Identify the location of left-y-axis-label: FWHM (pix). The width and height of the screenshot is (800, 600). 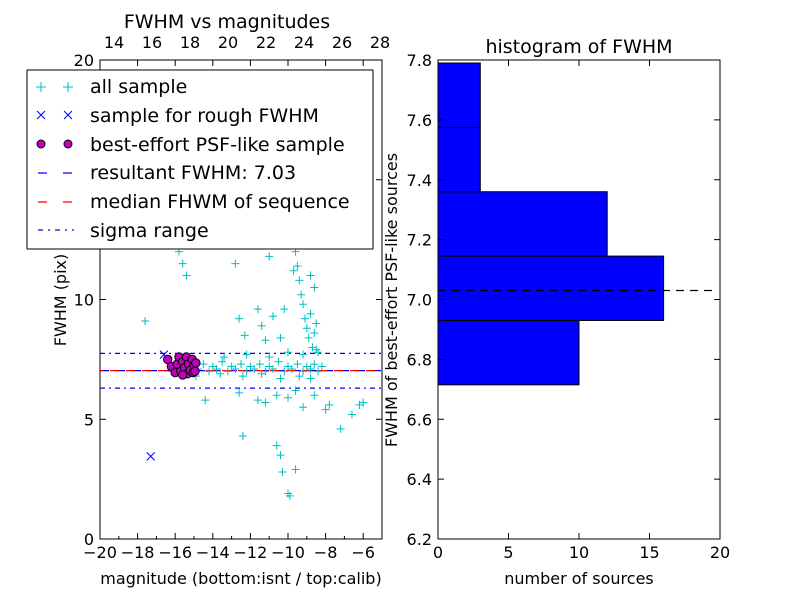
(60, 300).